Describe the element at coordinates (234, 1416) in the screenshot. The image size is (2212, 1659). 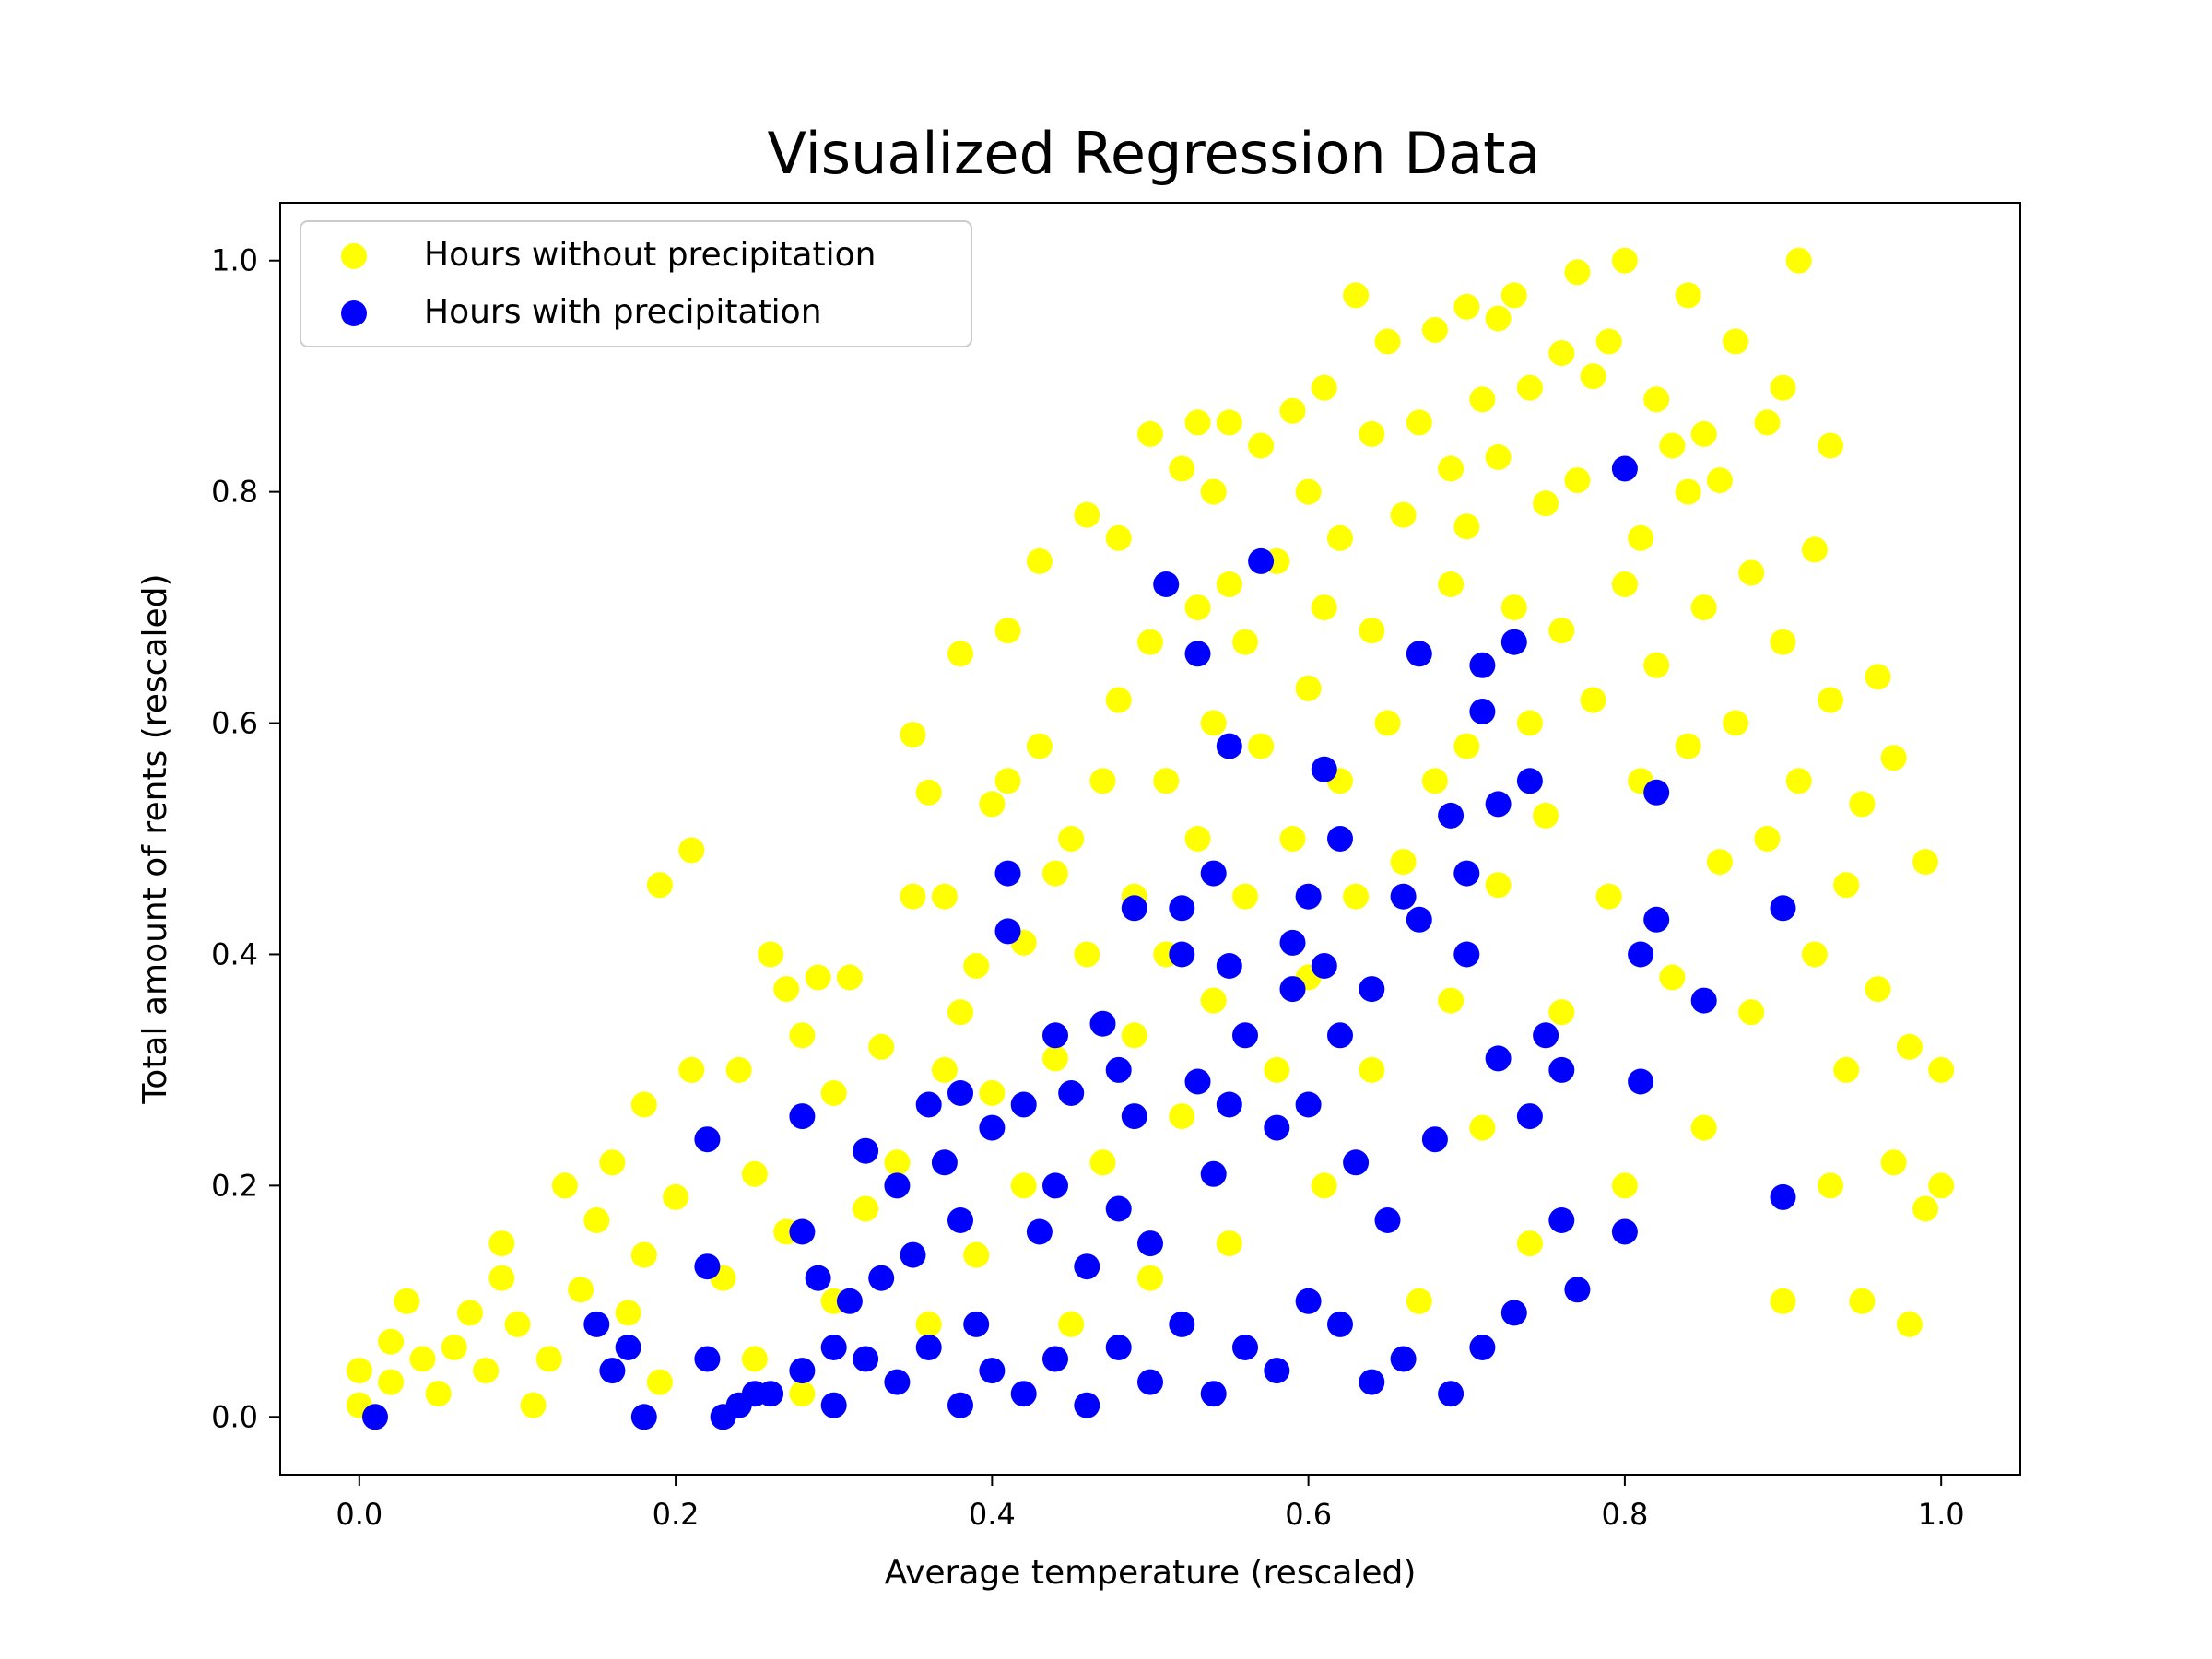
I see `y-tick-label: 0.0` at that location.